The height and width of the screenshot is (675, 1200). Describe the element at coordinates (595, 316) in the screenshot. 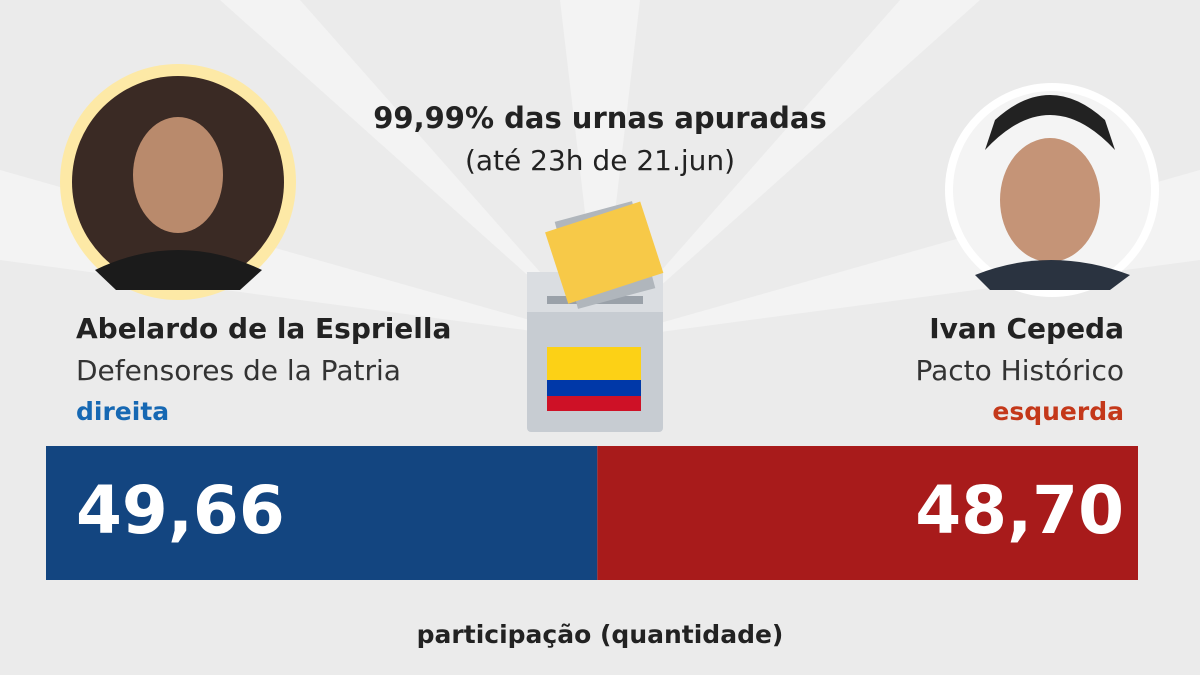

I see `ballot-box-icon` at that location.